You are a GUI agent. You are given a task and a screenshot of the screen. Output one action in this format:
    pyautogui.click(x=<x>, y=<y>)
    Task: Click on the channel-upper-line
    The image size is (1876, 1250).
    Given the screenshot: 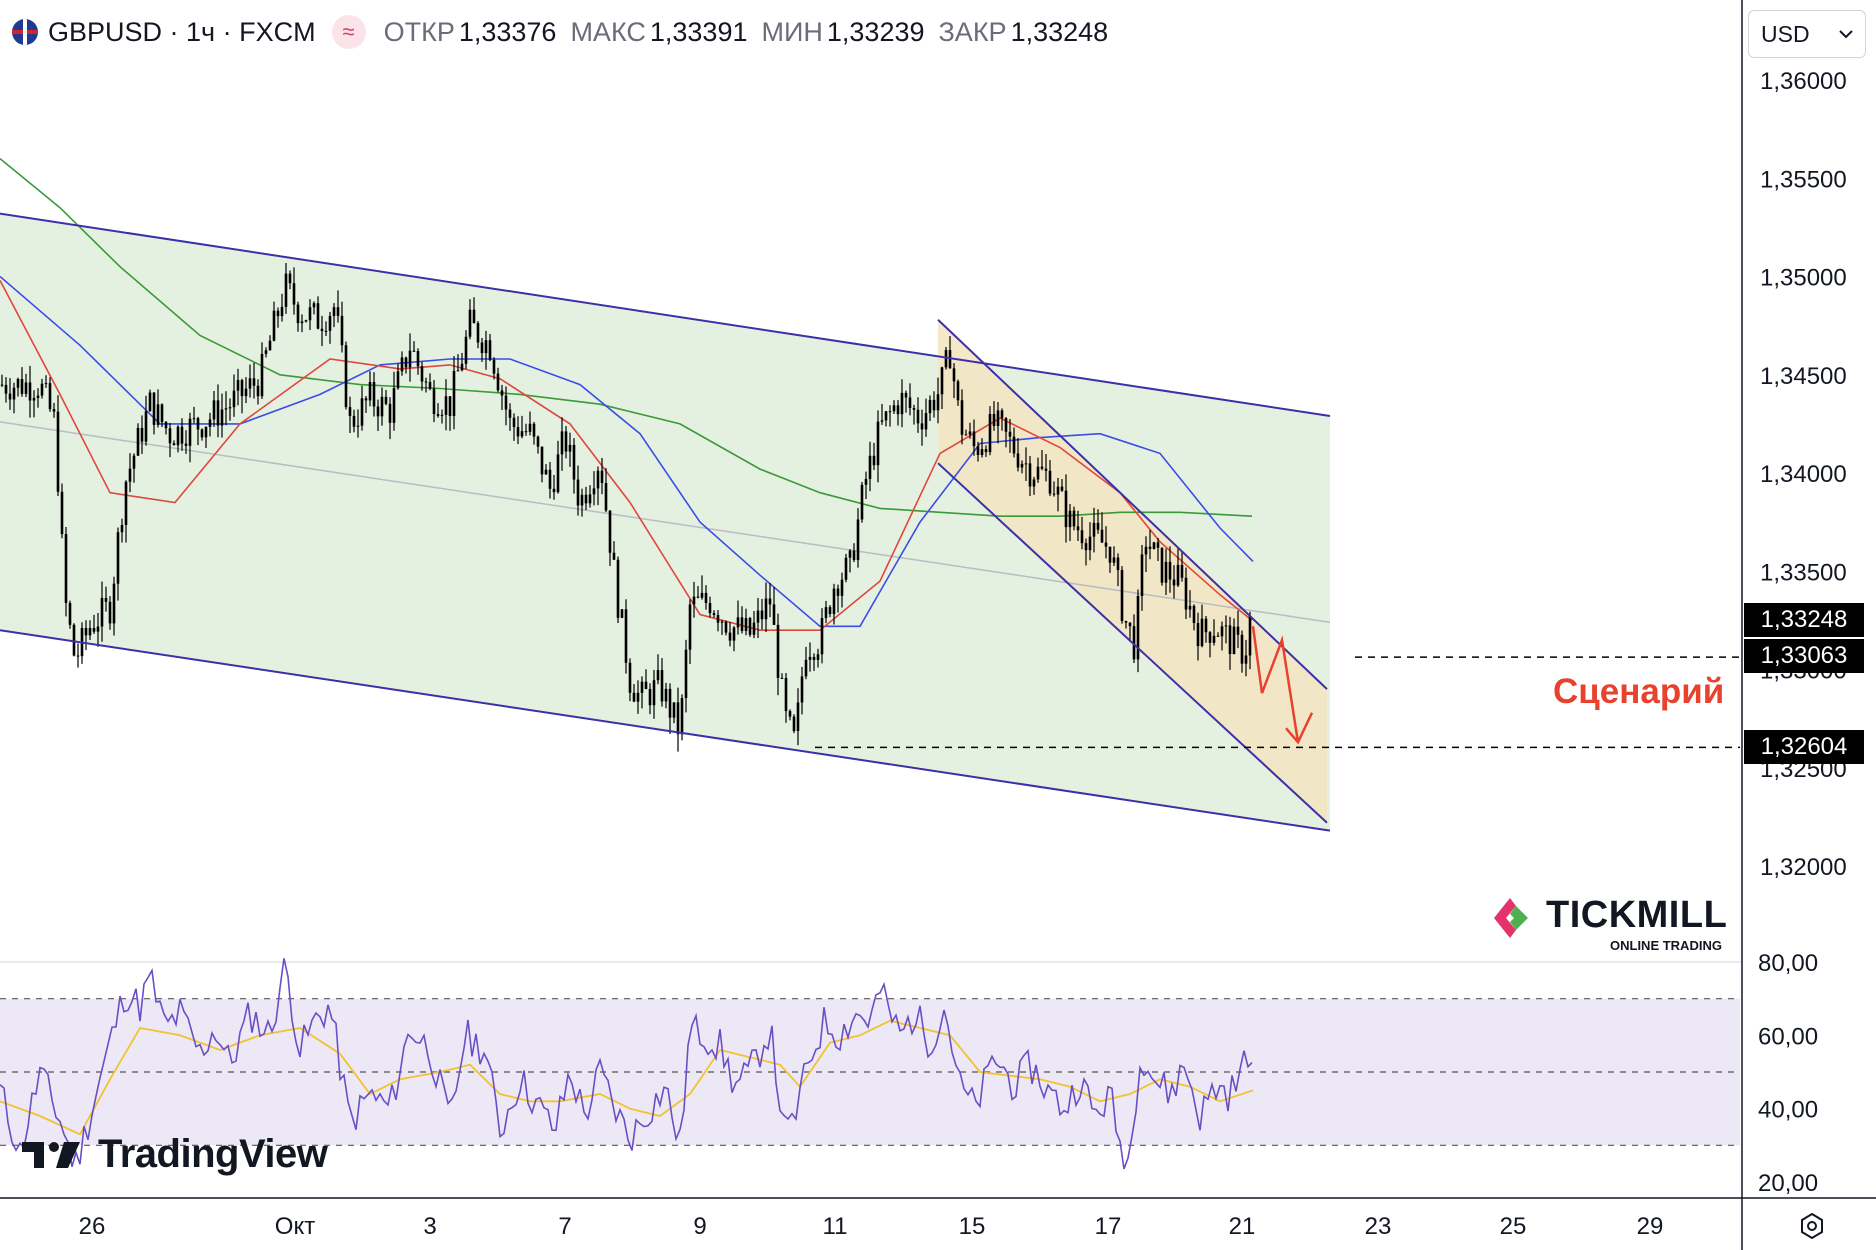 What is the action you would take?
    pyautogui.click(x=665, y=315)
    